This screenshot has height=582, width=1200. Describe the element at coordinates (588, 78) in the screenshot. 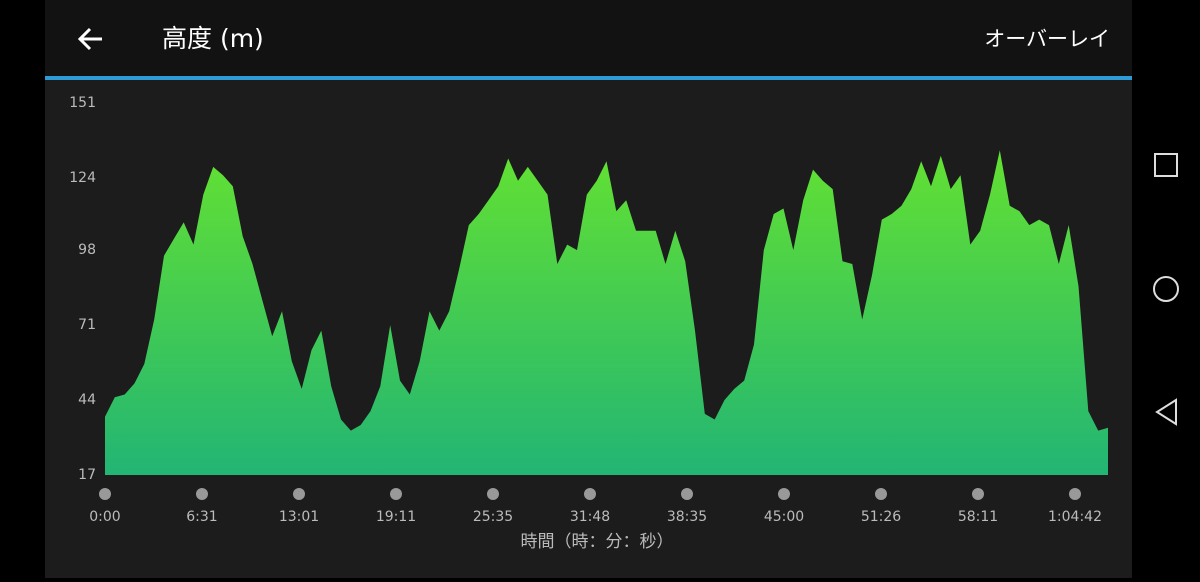

I see `divider` at that location.